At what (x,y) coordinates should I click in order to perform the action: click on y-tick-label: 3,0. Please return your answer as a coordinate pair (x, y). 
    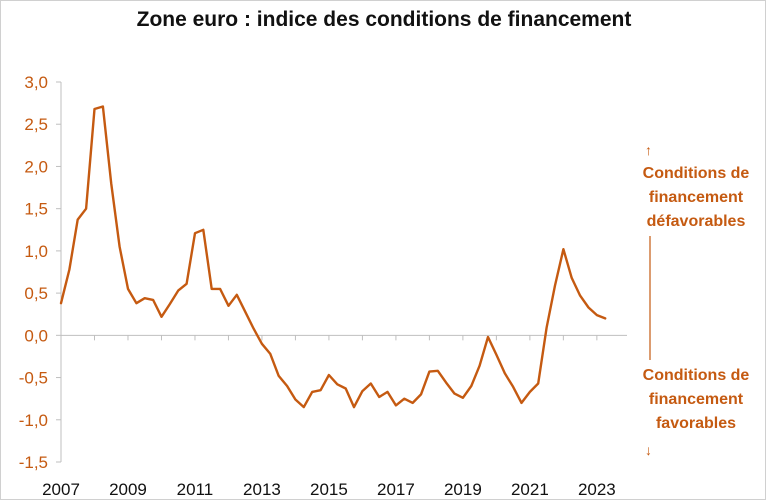
    Looking at the image, I should click on (36, 82).